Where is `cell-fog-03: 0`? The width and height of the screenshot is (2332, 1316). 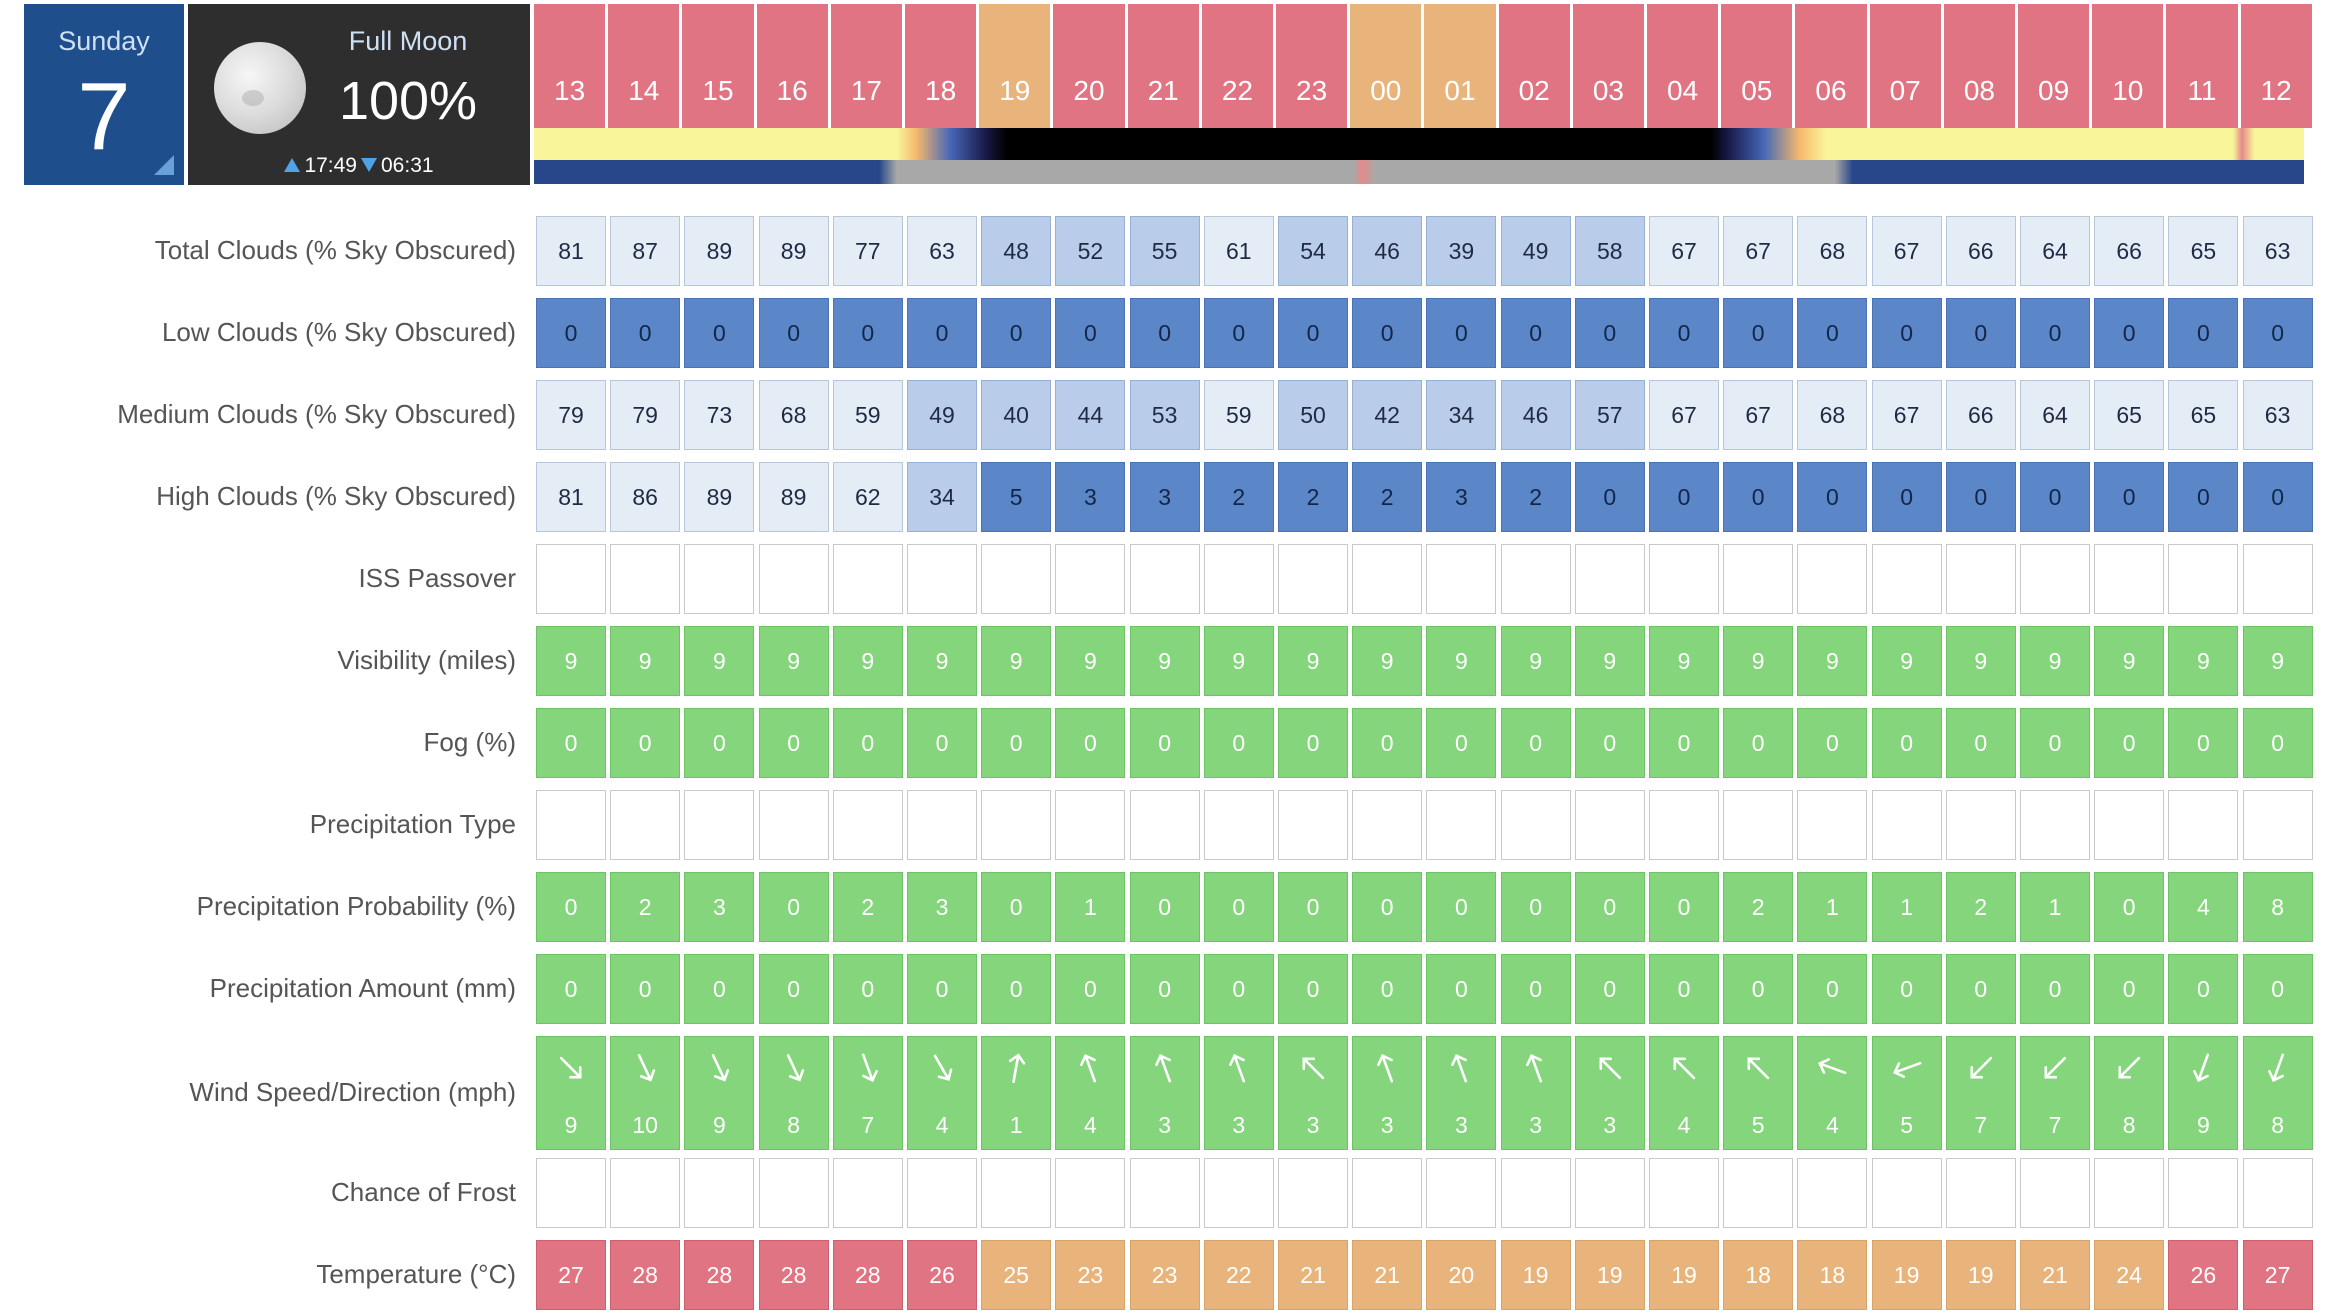 cell-fog-03: 0 is located at coordinates (1609, 743).